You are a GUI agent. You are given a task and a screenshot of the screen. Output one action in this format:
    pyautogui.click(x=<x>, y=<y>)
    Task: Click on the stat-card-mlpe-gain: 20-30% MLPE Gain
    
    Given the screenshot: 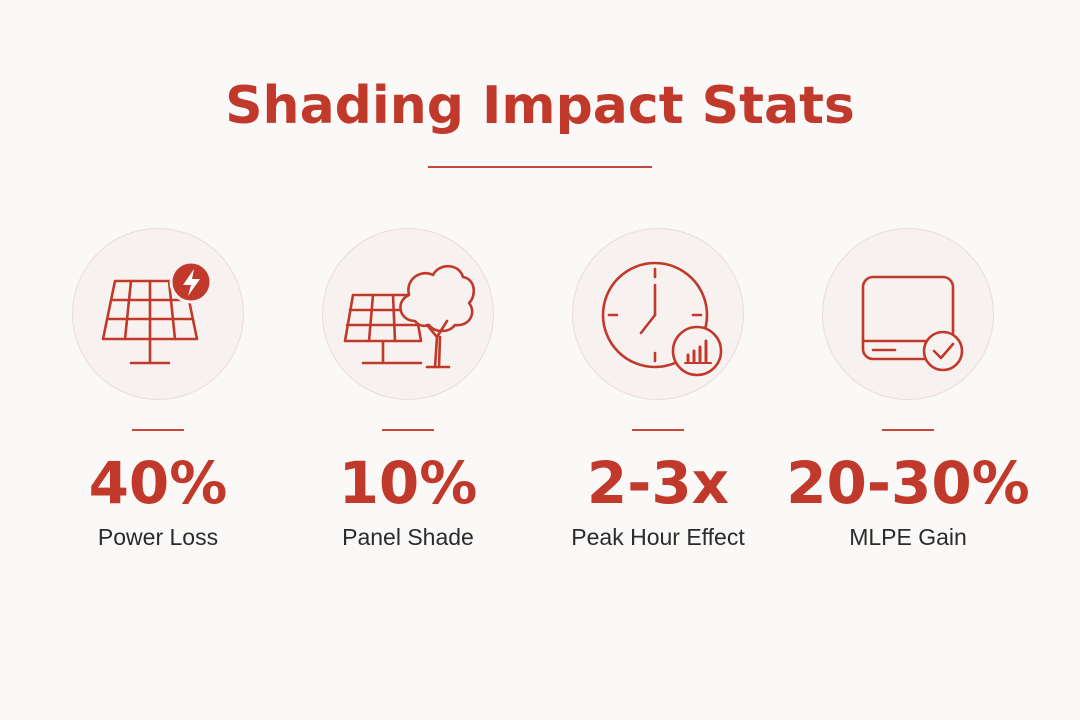 What is the action you would take?
    pyautogui.click(x=908, y=398)
    